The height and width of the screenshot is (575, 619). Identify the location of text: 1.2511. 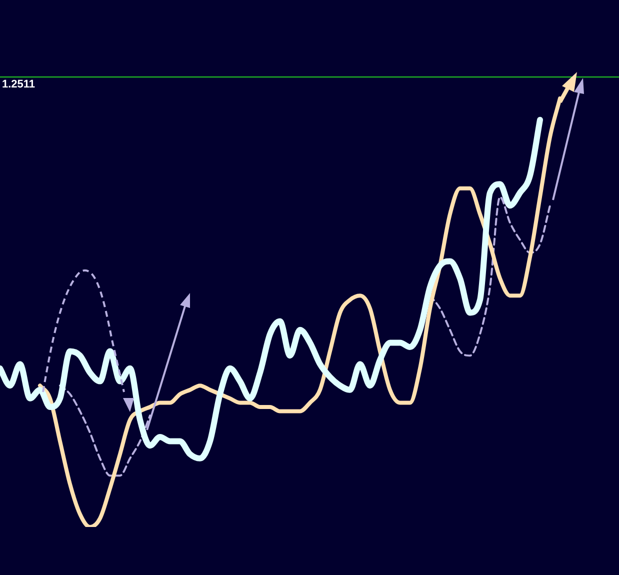
(19, 84).